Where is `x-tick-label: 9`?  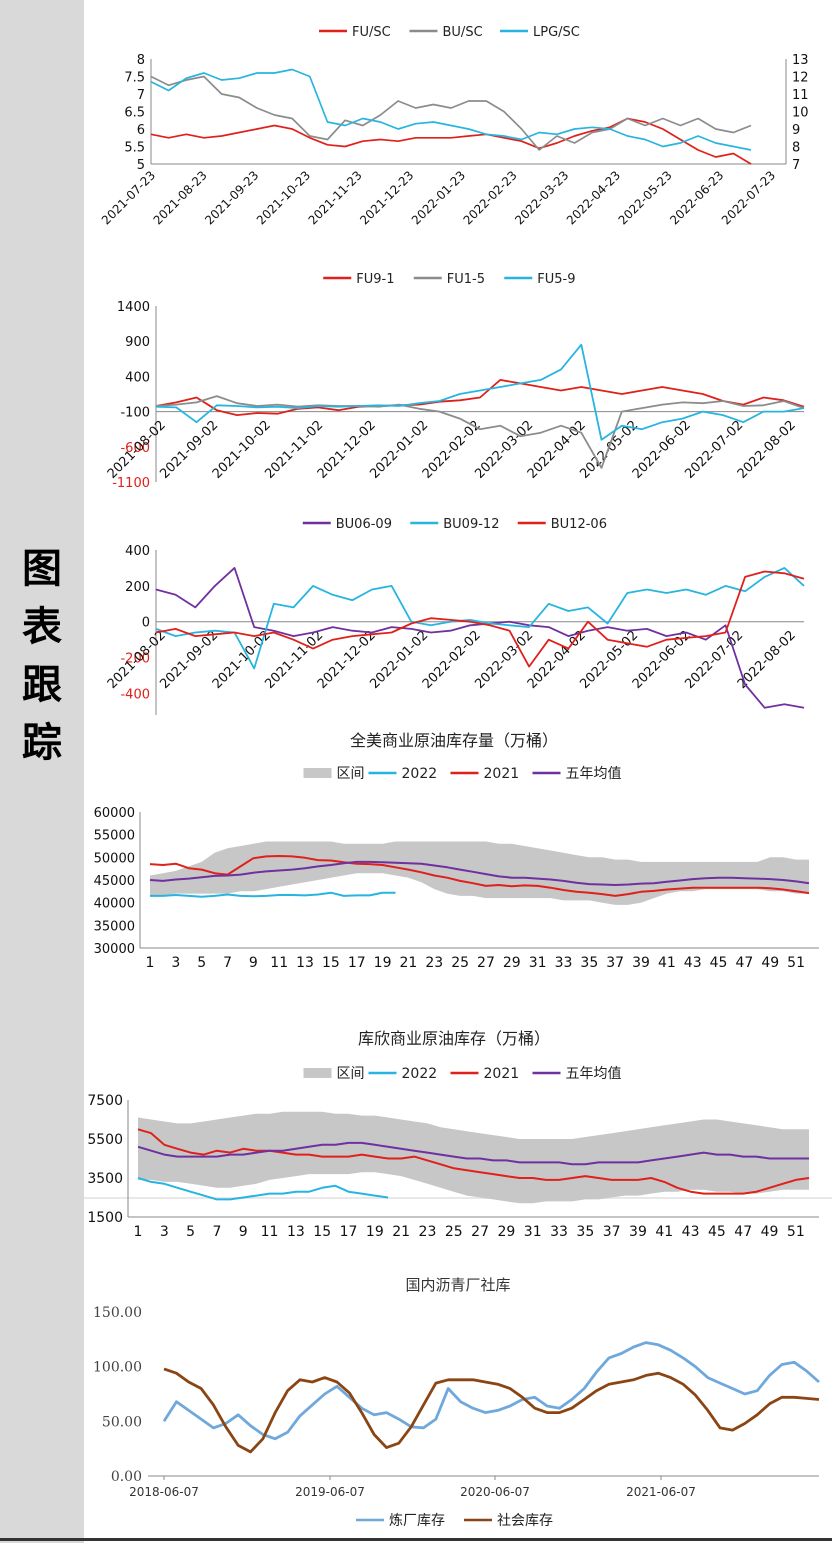
x-tick-label: 9 is located at coordinates (253, 963).